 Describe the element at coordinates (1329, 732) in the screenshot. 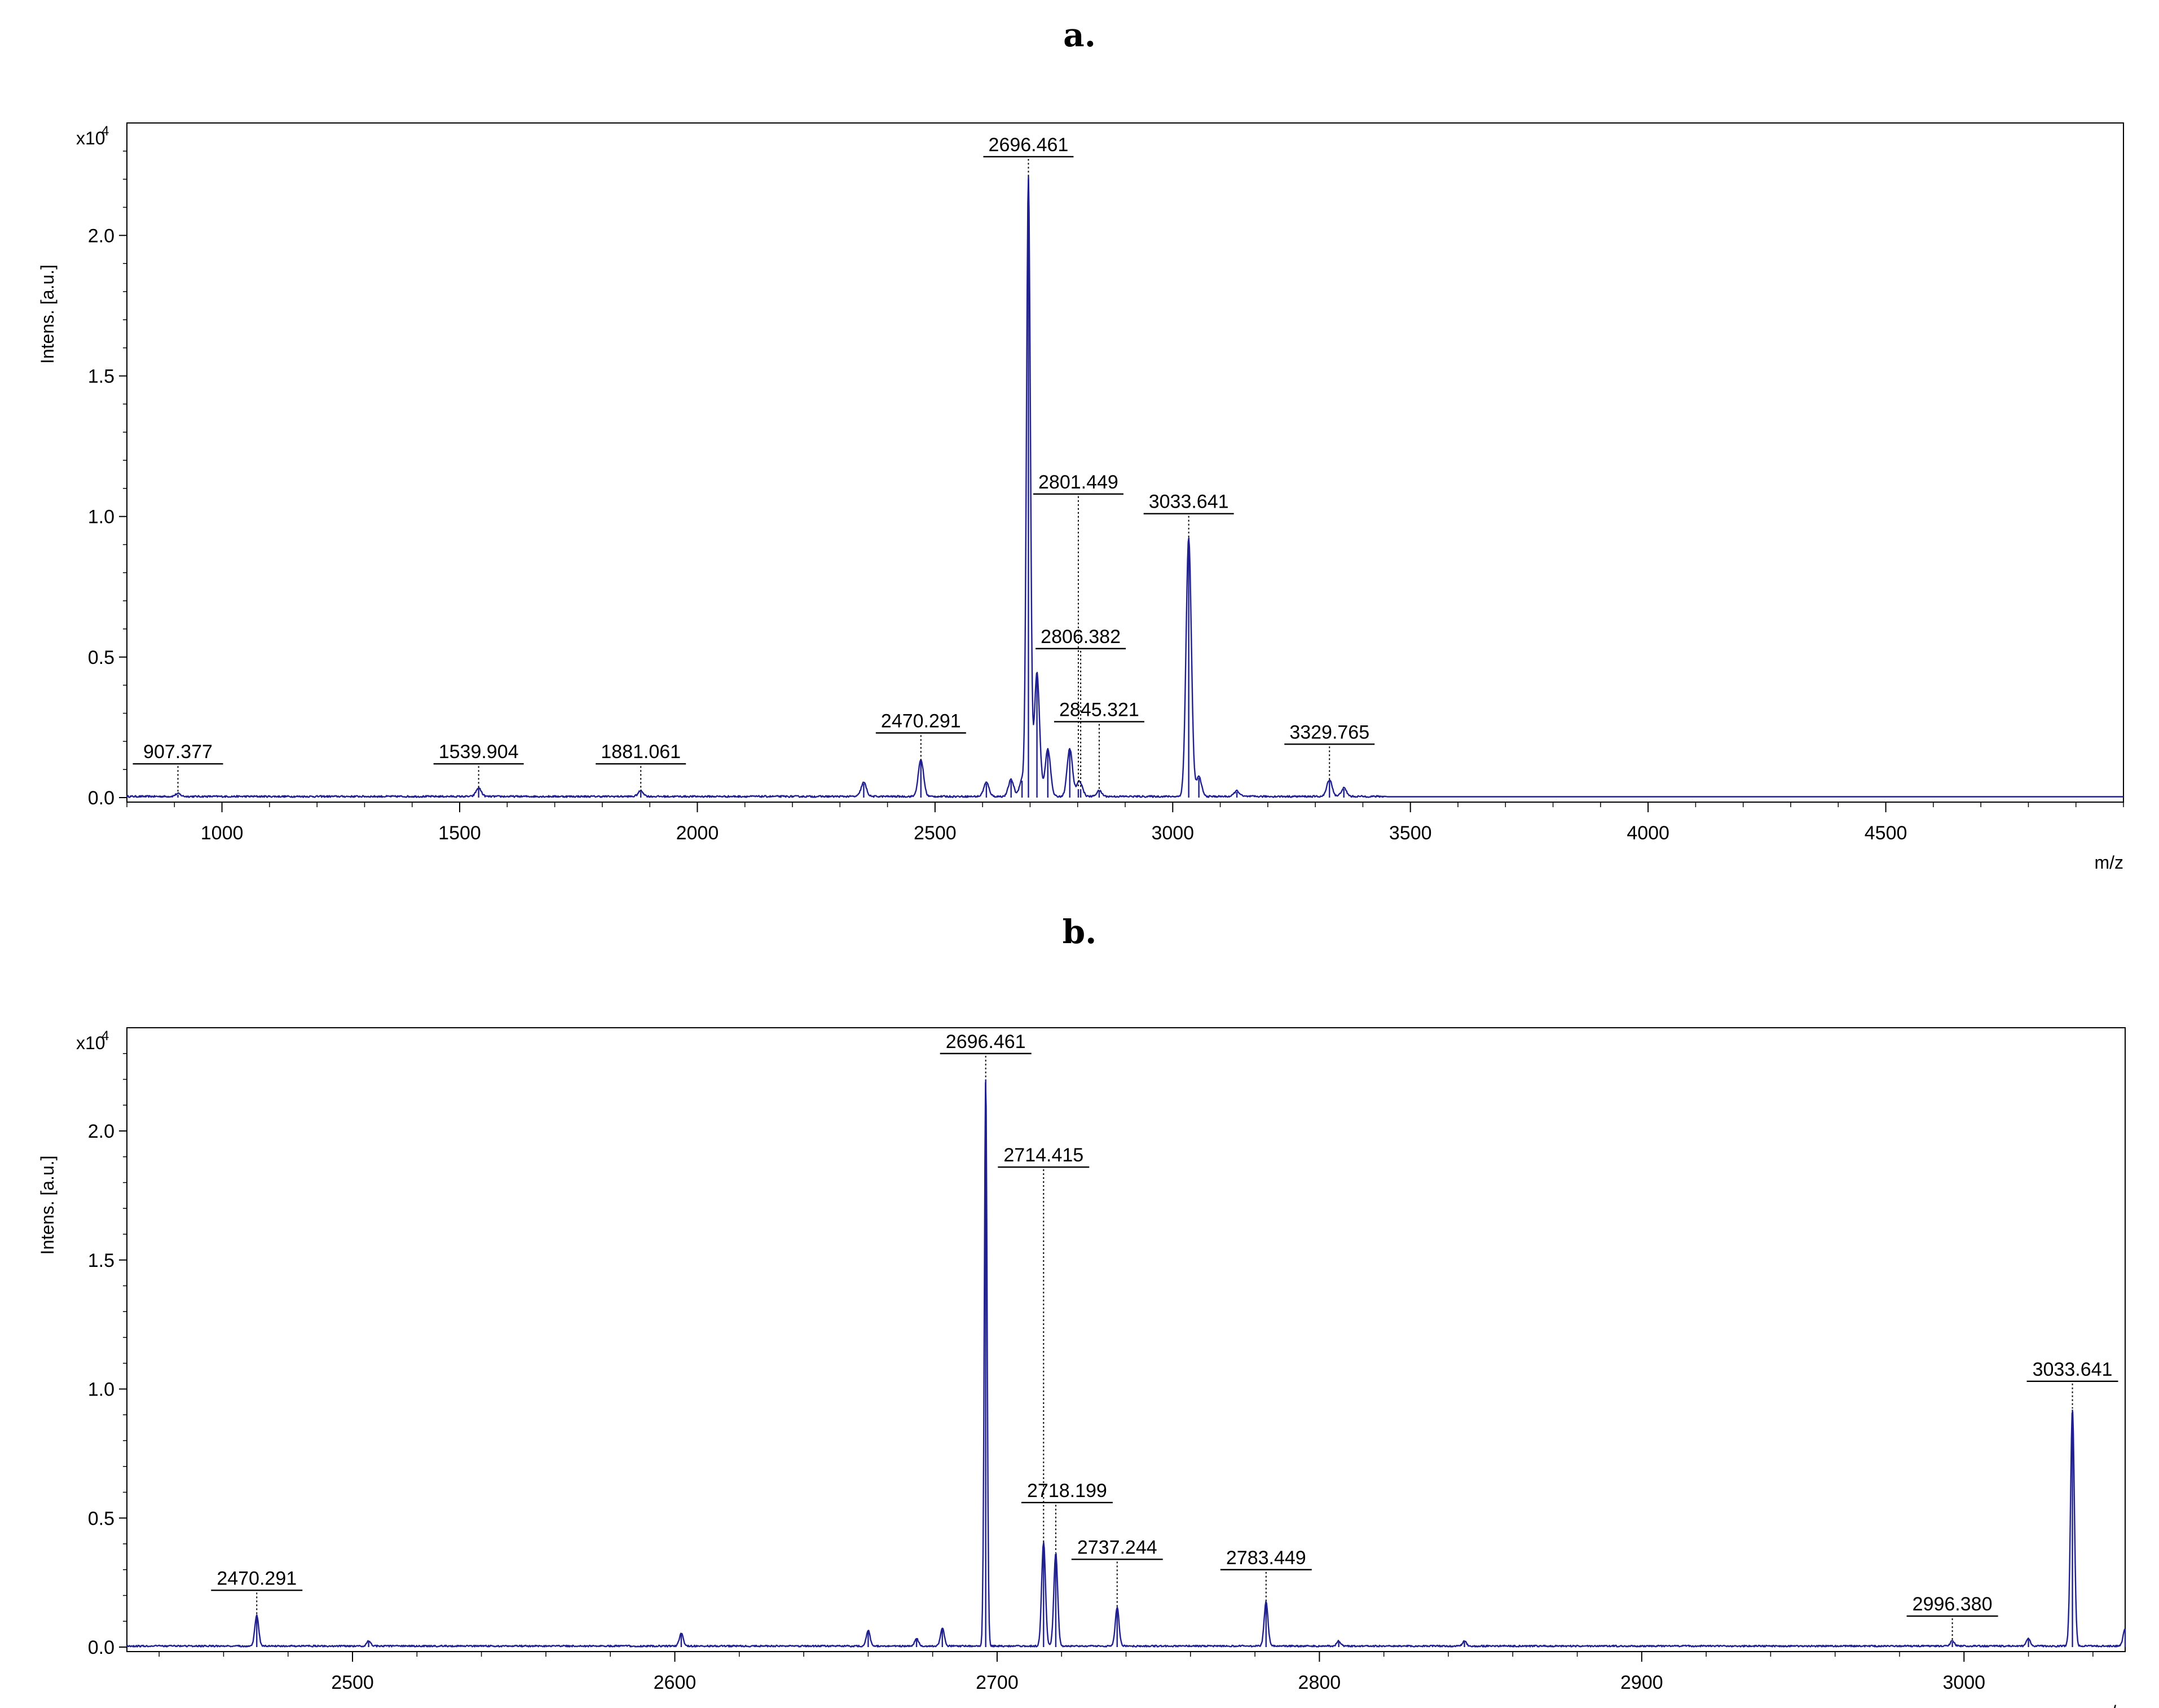

I see `peak-label: 3329.765` at that location.